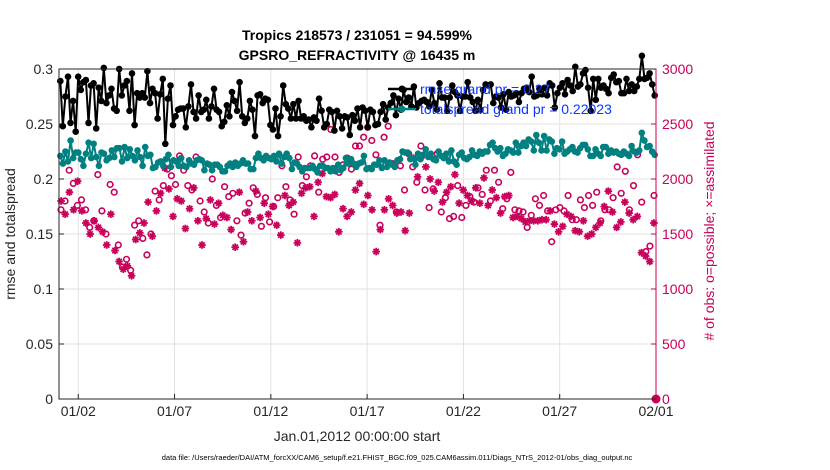 This screenshot has height=470, width=830. Describe the element at coordinates (655, 411) in the screenshot. I see `x-tick-label: 02/01` at that location.